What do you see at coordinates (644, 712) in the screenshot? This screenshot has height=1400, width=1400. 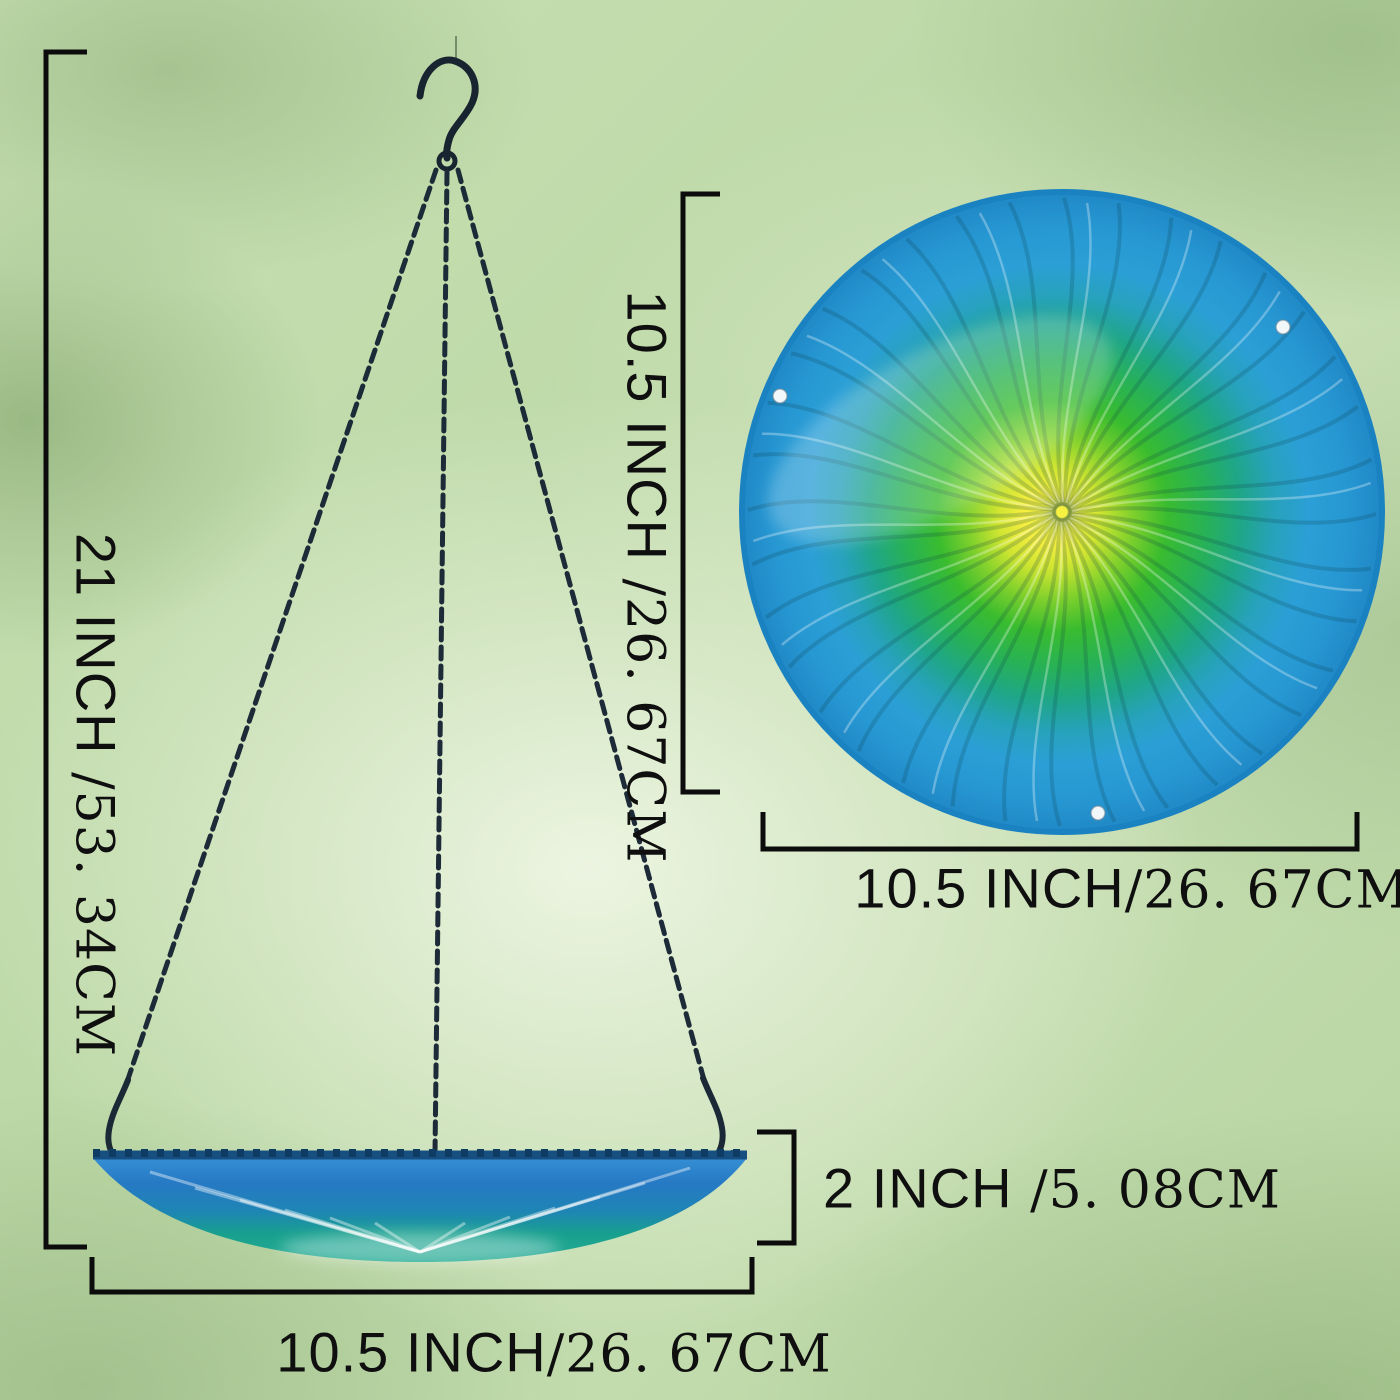 I see `plate-height-cm: /26. 67CM` at bounding box center [644, 712].